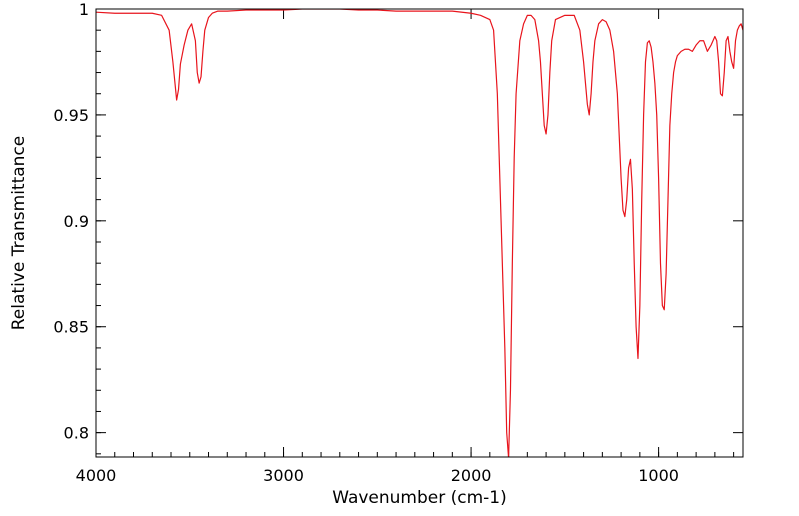 Image resolution: width=799 pixels, height=516 pixels. Describe the element at coordinates (471, 475) in the screenshot. I see `x-tick-label: 2000` at that location.